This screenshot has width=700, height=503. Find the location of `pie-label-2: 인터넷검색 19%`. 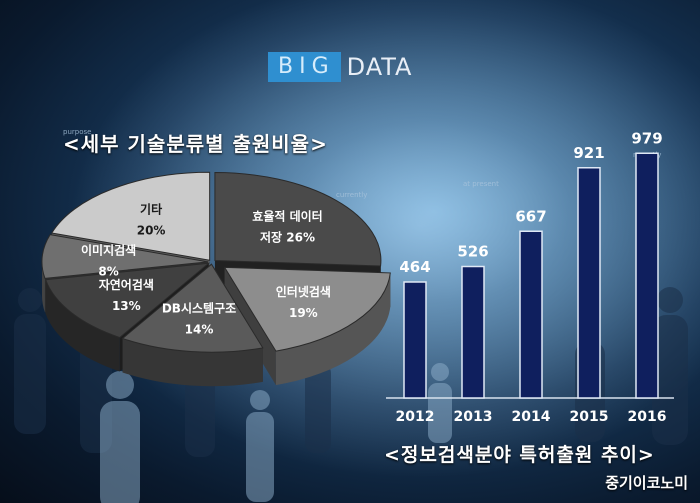

pie-label-2: 인터넷검색 19% is located at coordinates (303, 302).